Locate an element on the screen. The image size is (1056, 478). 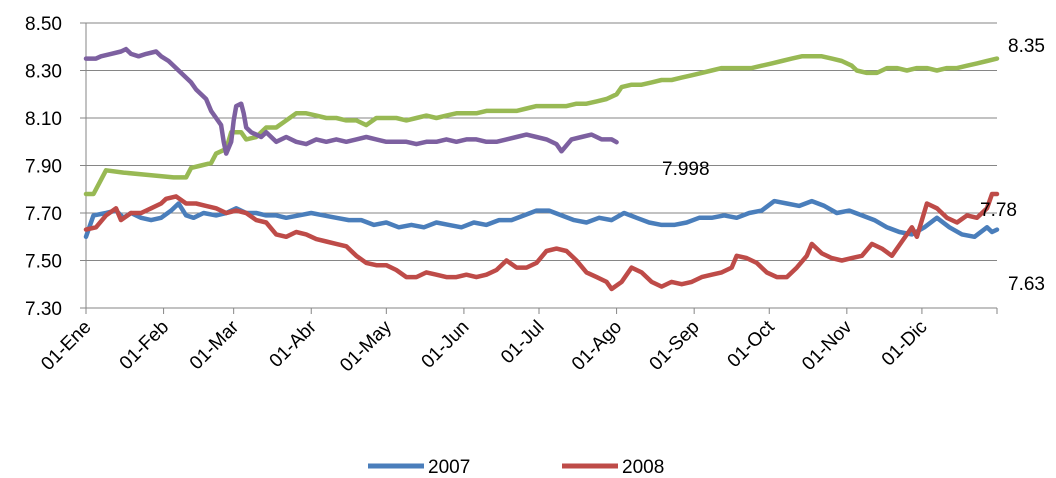
x-tick-label: 01-Feb is located at coordinates (144, 345).